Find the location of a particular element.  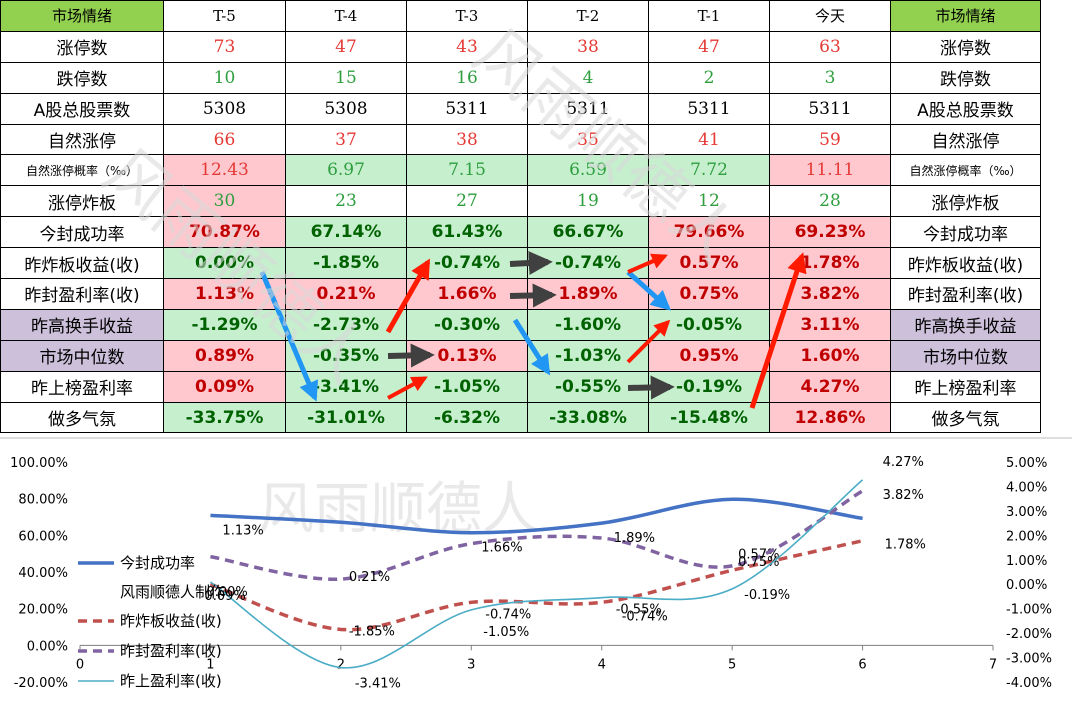

table-cell: 1.13% is located at coordinates (224, 294).